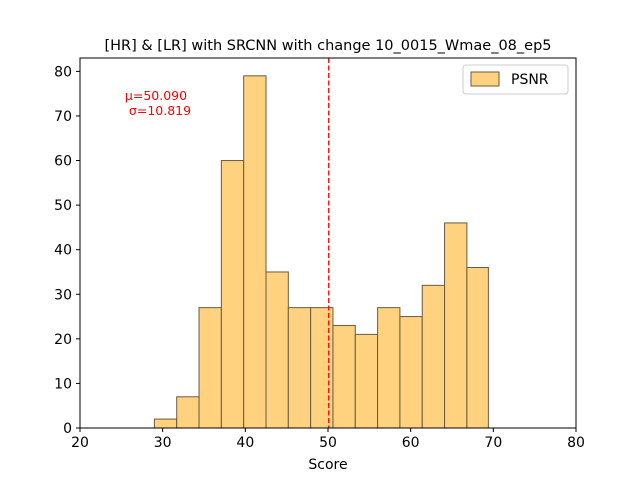 Image resolution: width=640 pixels, height=480 pixels. I want to click on y-tick-label: 20, so click(63, 340).